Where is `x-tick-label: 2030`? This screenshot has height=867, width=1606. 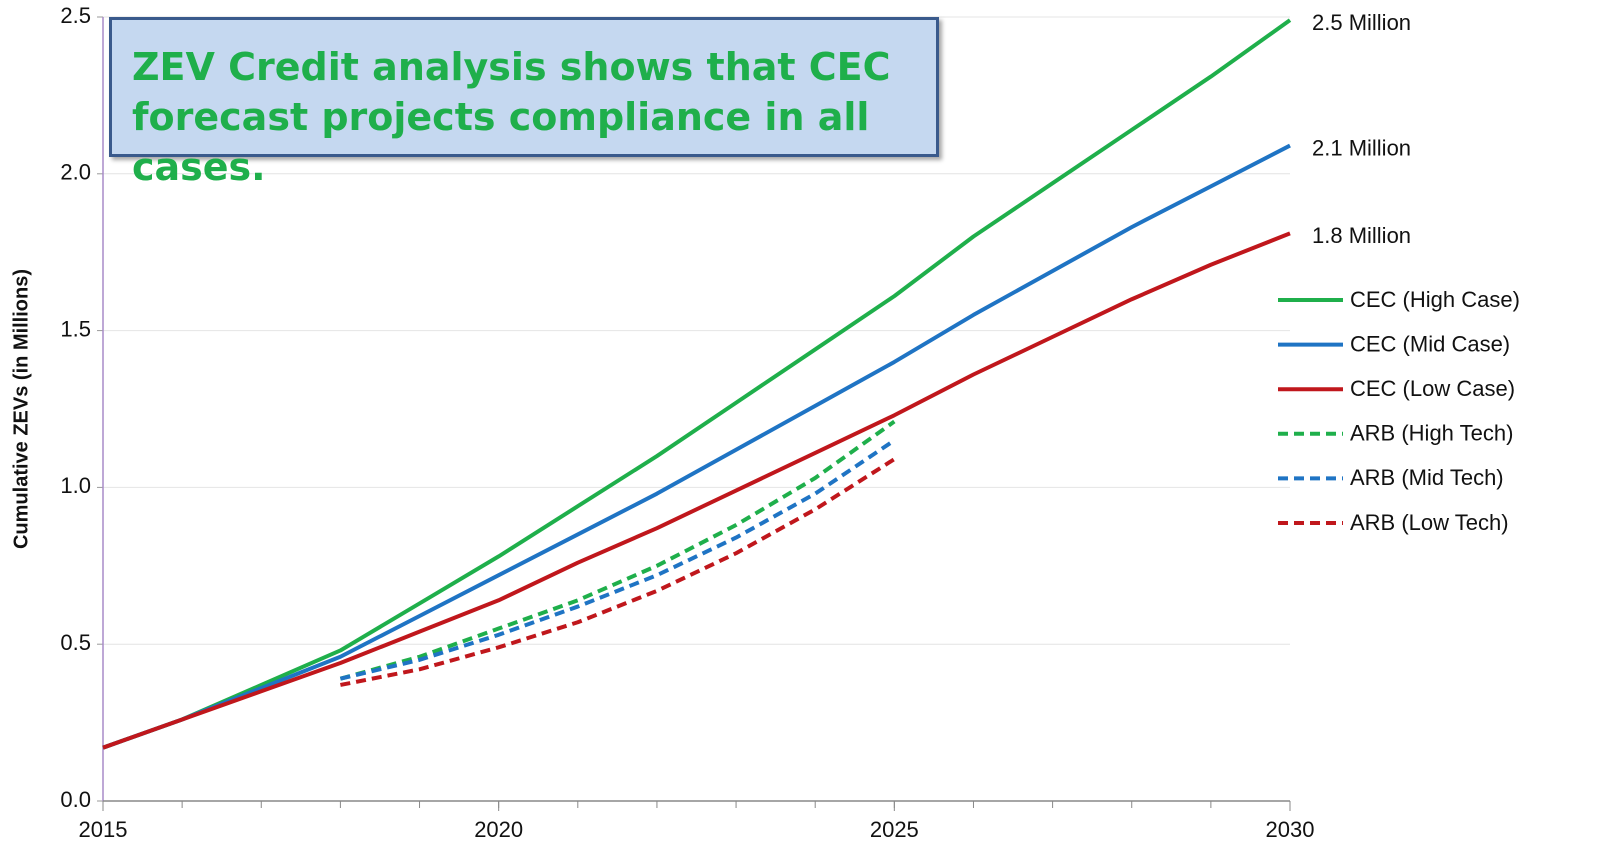 x-tick-label: 2030 is located at coordinates (1290, 829).